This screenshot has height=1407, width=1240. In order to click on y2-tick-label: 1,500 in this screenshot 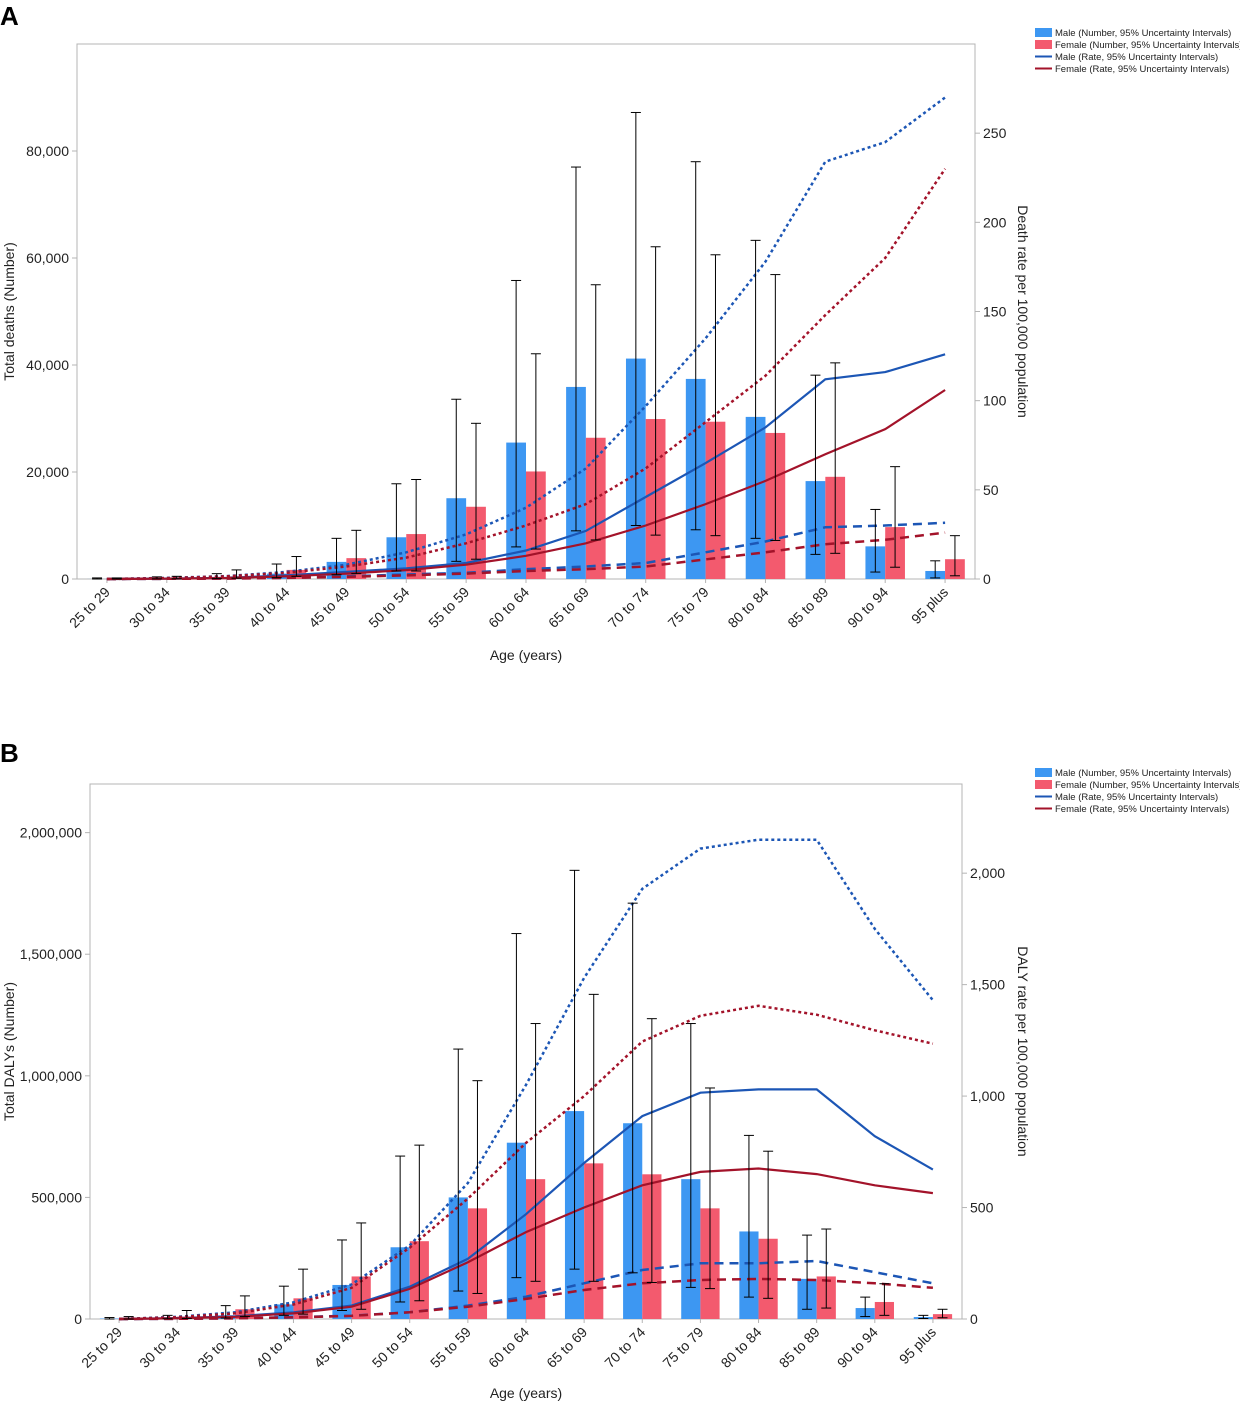, I will do `click(987, 985)`.